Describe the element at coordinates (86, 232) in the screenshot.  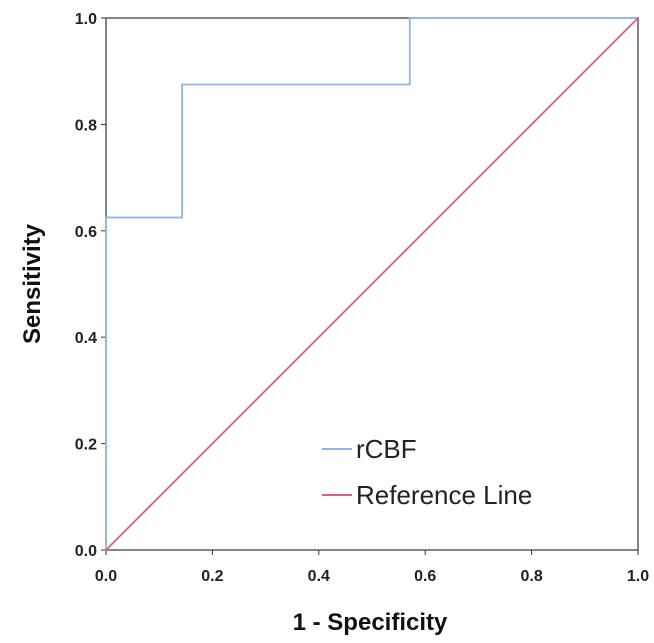
I see `y-tick-label: 0.6` at that location.